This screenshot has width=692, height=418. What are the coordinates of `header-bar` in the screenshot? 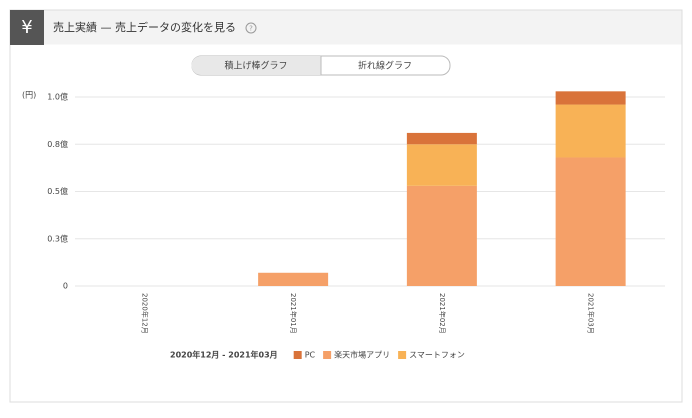 It's located at (346, 27).